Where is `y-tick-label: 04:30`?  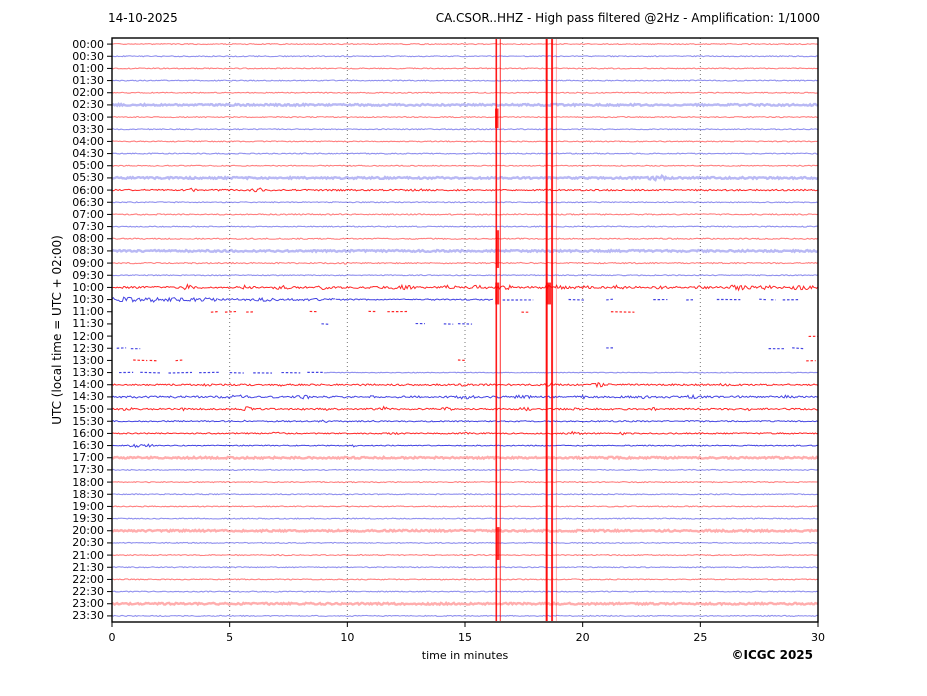 y-tick-label: 04:30 is located at coordinates (88, 154).